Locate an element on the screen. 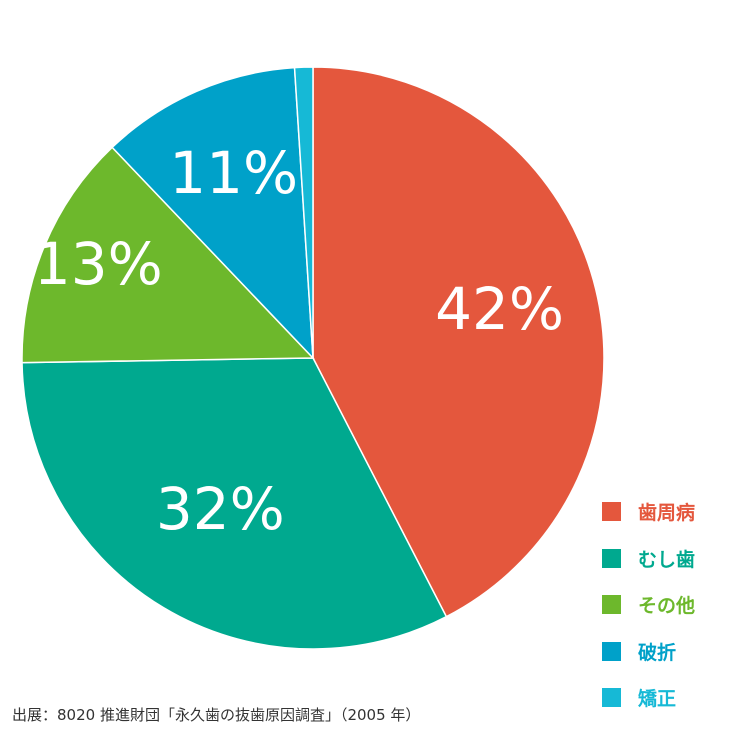  legend-item-2: むし歯 is located at coordinates (672, 558).